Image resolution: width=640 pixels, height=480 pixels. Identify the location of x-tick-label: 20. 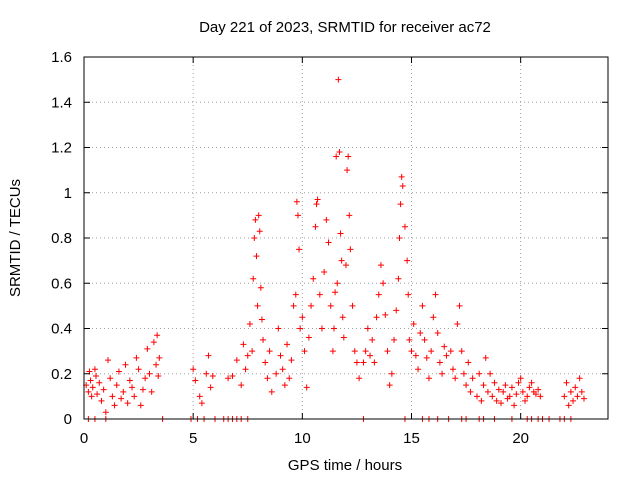
(520, 438).